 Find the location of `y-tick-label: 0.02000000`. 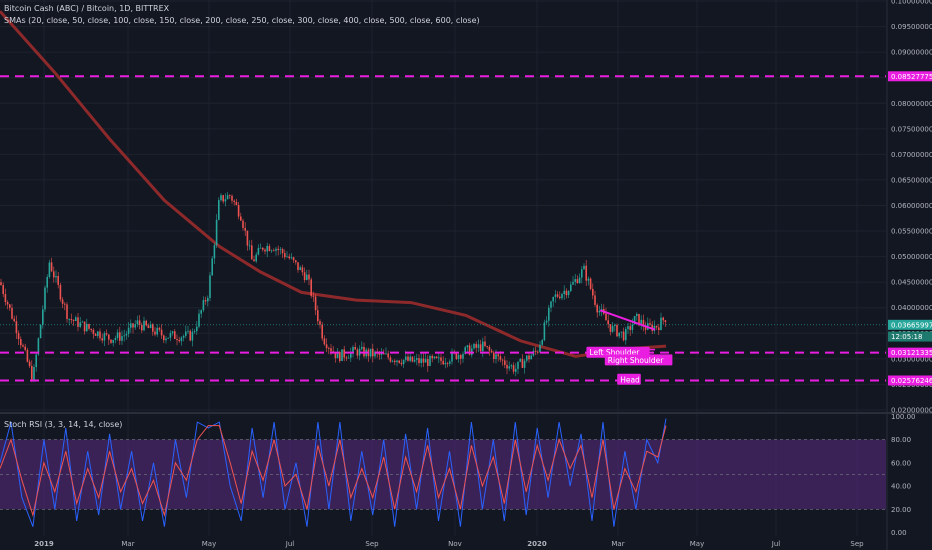

y-tick-label: 0.02000000 is located at coordinates (911, 410).